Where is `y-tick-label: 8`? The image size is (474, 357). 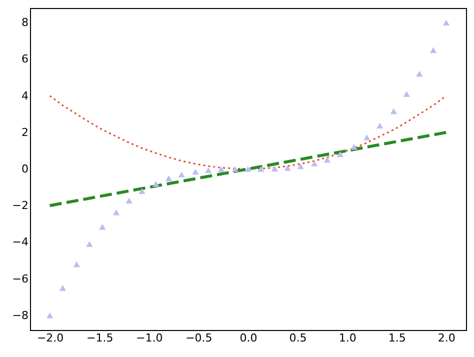 y-tick-label: 8 is located at coordinates (25, 23).